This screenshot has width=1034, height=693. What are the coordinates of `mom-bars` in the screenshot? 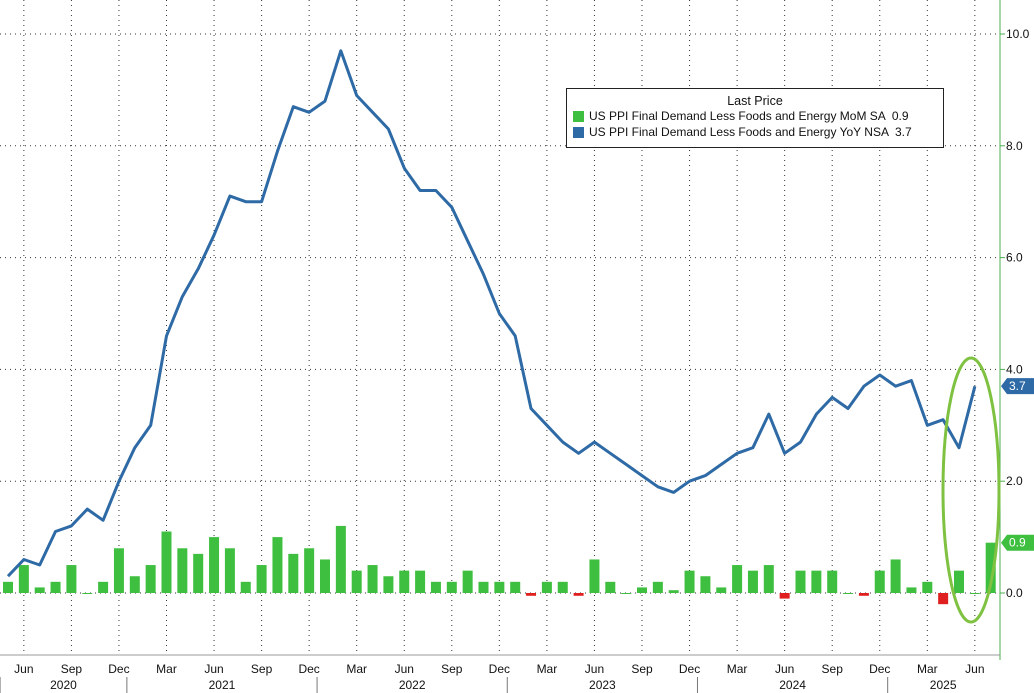 It's located at (499, 565).